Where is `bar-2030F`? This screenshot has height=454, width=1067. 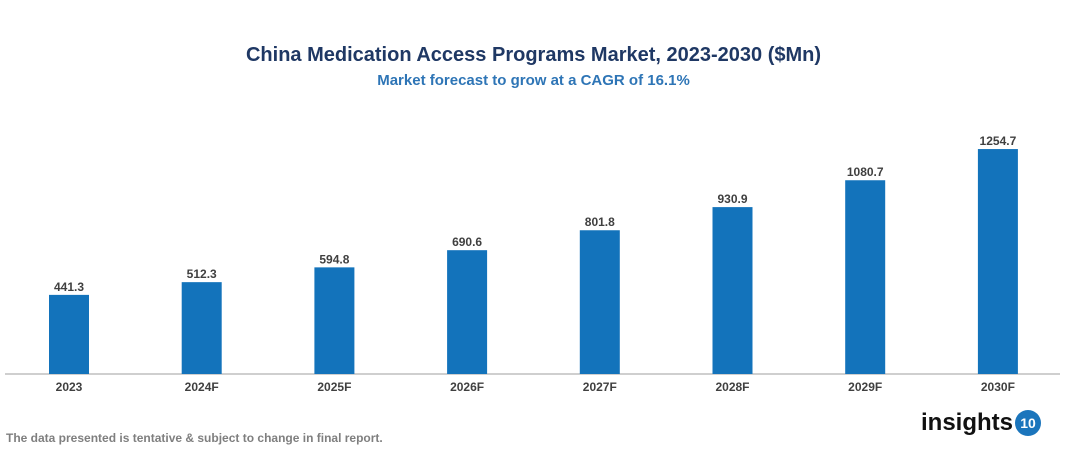
bar-2030F is located at coordinates (997, 261).